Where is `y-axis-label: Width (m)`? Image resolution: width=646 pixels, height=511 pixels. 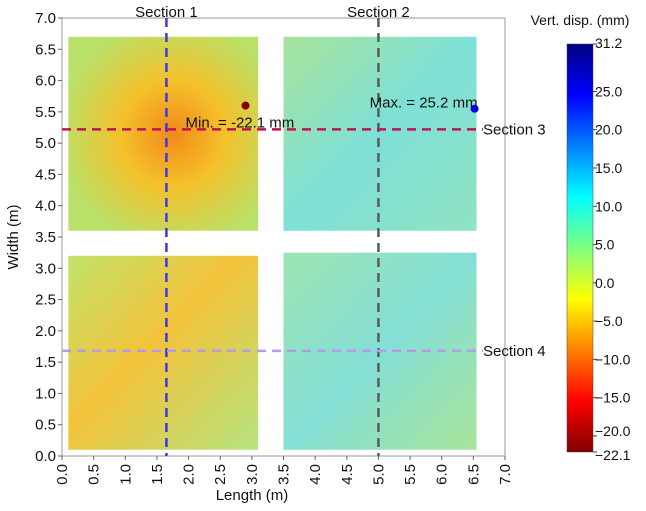
y-axis-label: Width (m) is located at coordinates (13, 237).